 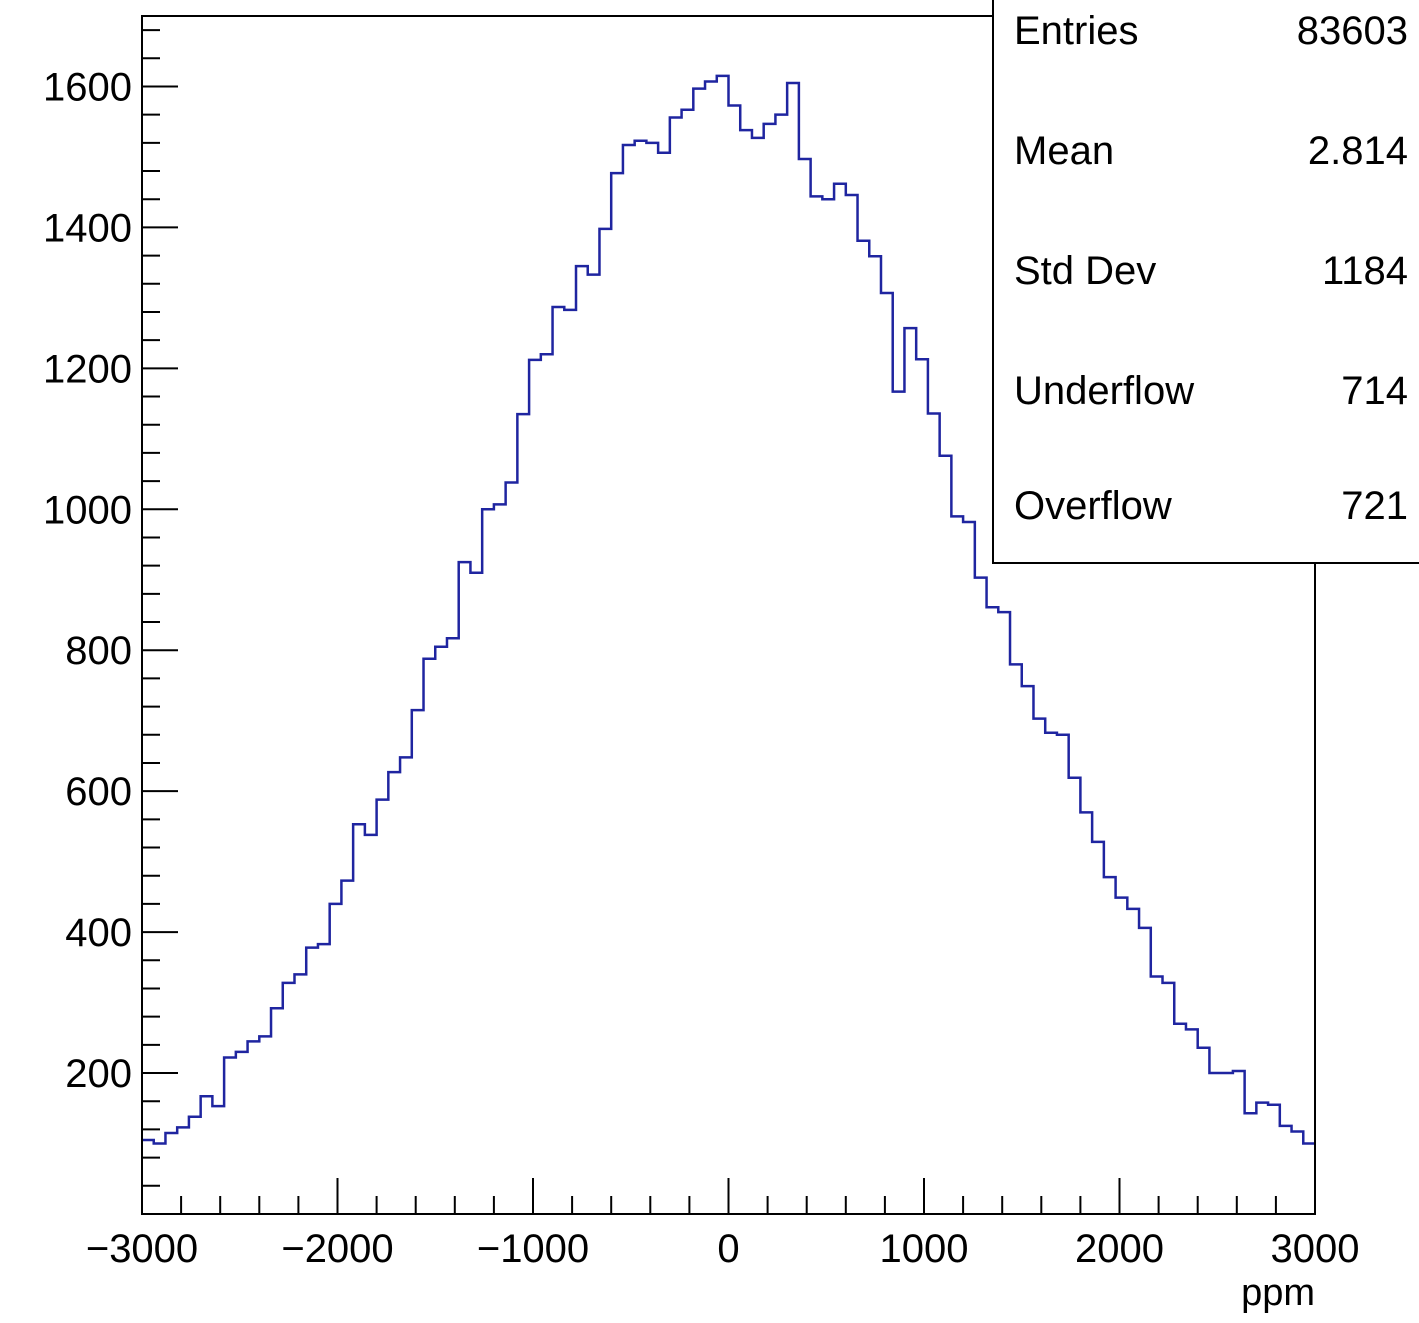 I want to click on x-tick-label: 1000, so click(x=924, y=1249).